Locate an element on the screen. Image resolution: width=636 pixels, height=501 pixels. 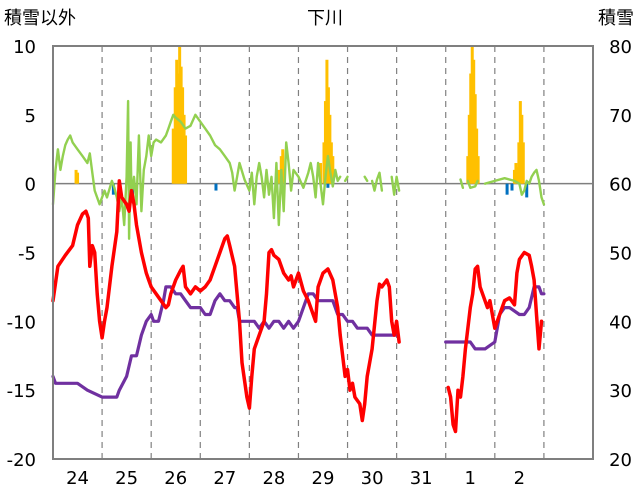
right-tick-label: 80 is located at coordinates (620, 47).